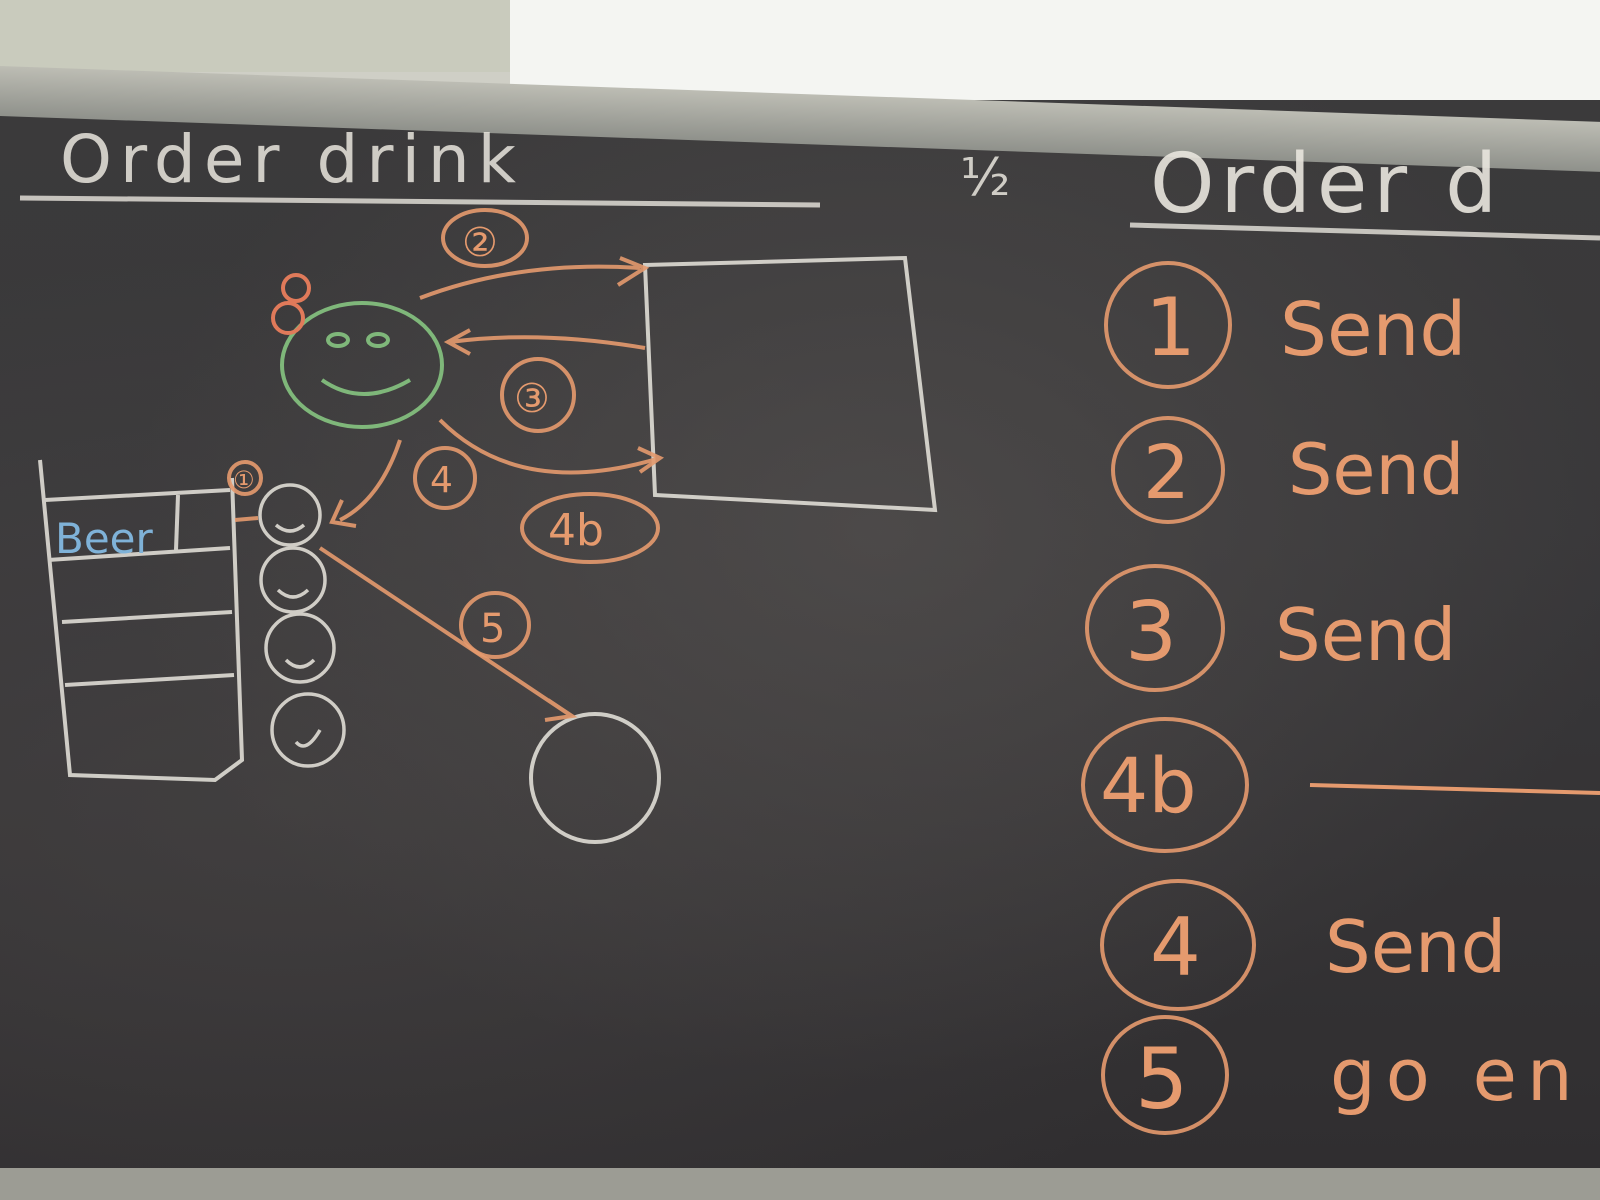  What do you see at coordinates (1364, 231) in the screenshot?
I see `right-title-underline` at bounding box center [1364, 231].